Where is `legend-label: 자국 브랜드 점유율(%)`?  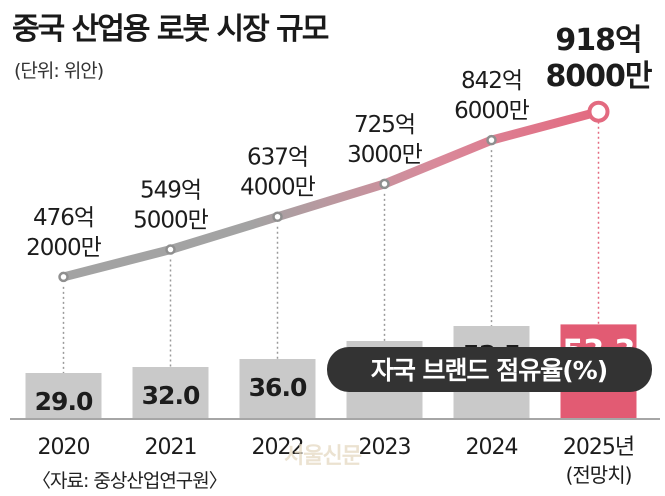
legend-label: 자국 브랜드 점유율(%) is located at coordinates (489, 370).